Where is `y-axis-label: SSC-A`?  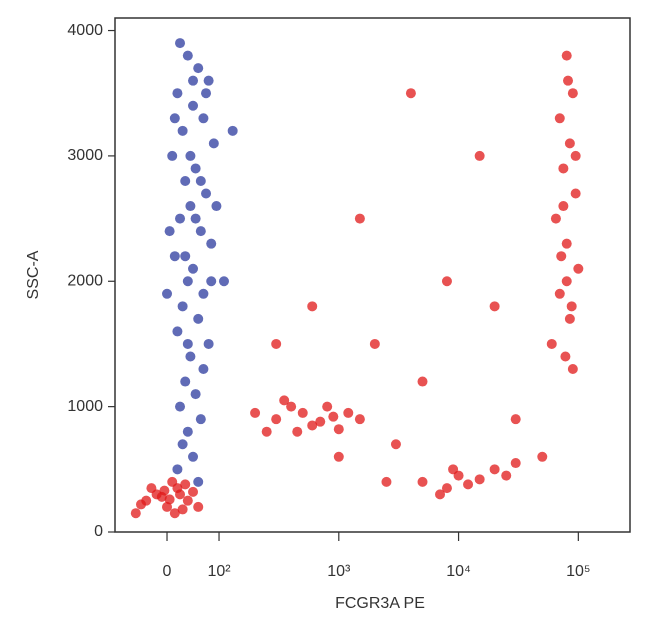 y-axis-label: SSC-A is located at coordinates (33, 274).